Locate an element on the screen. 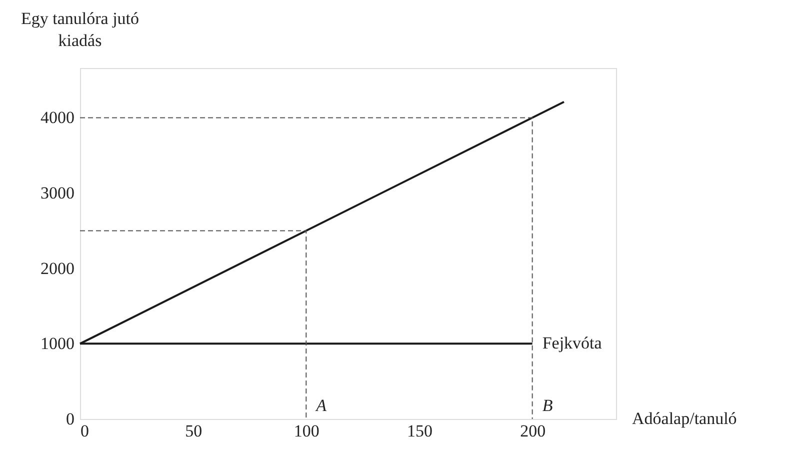  x-tick-label: 0 is located at coordinates (84, 431).